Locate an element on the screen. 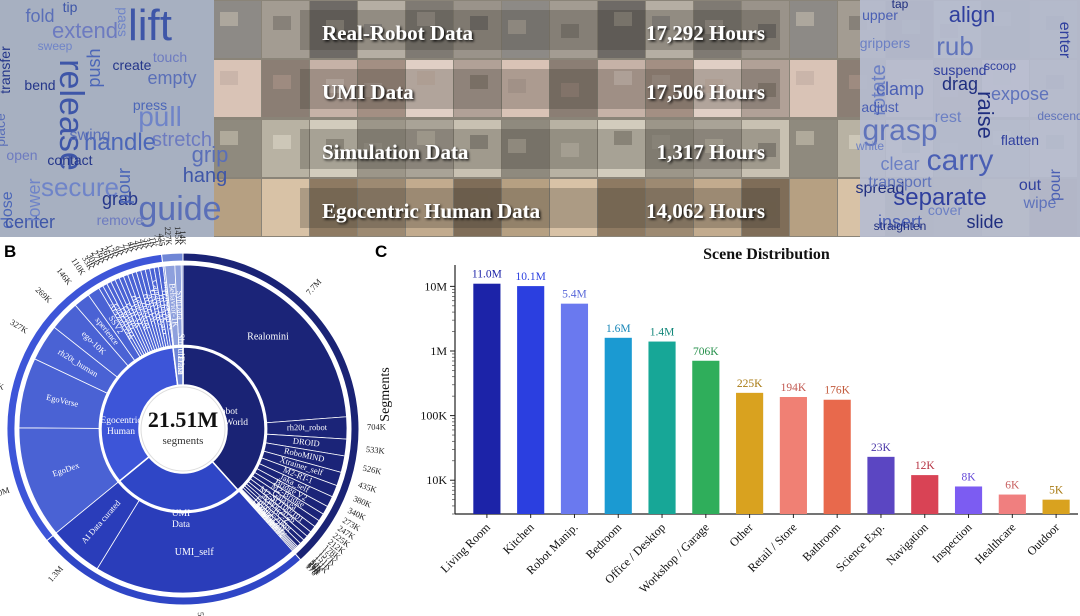  sunburst-count-label: 145K is located at coordinates (178, 236).